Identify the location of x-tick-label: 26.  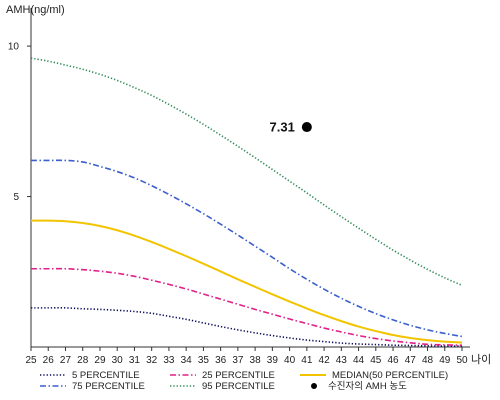
(49, 360).